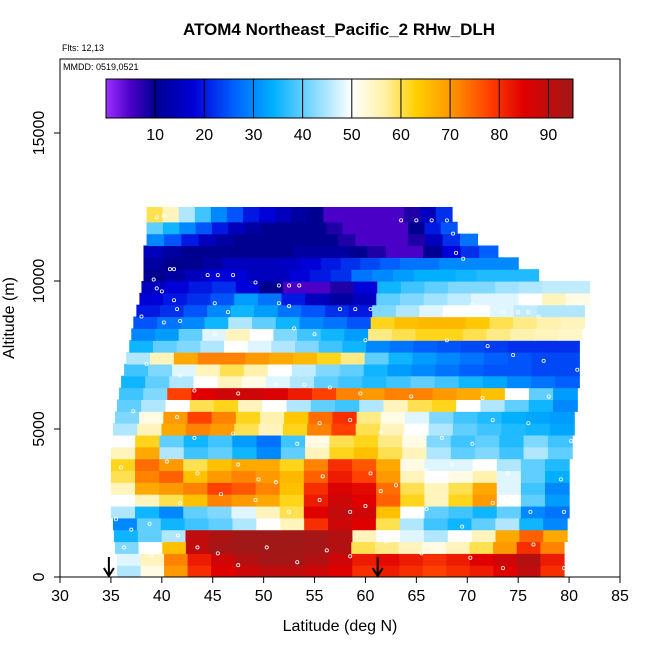  Describe the element at coordinates (339, 111) in the screenshot. I see `colorbar: 10 20 30 40 50 60 70 80 90` at that location.